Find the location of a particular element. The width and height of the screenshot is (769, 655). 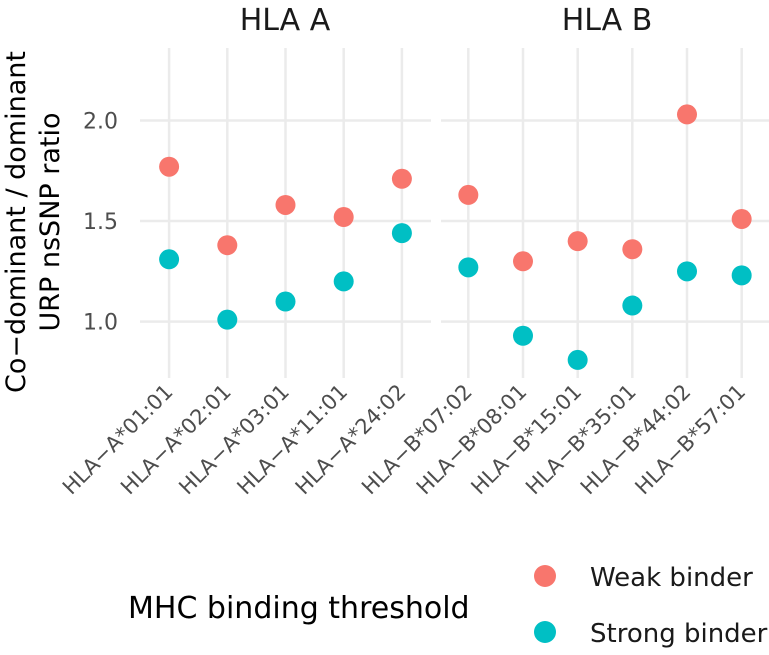

panel-b-title: HLA B is located at coordinates (607, 20).